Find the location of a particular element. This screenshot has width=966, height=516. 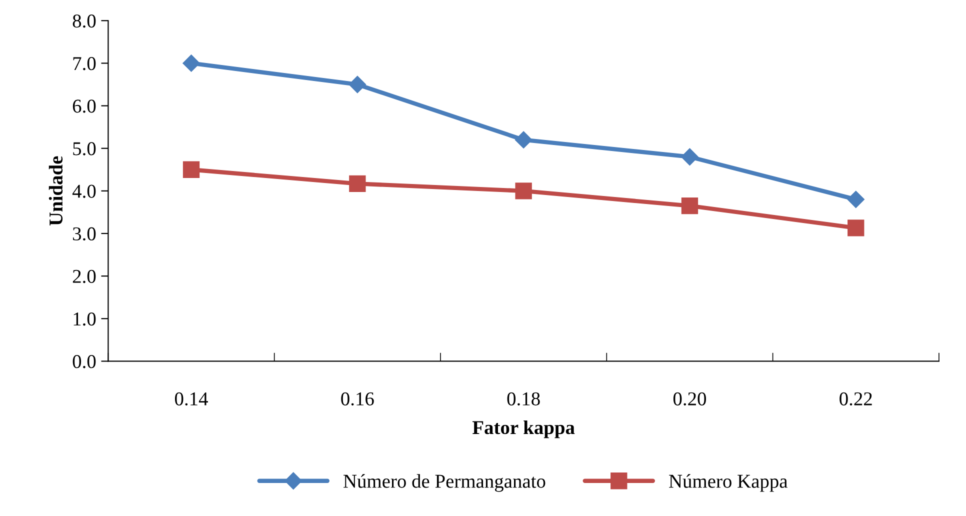

y-tick-label: 5.0 is located at coordinates (84, 149).